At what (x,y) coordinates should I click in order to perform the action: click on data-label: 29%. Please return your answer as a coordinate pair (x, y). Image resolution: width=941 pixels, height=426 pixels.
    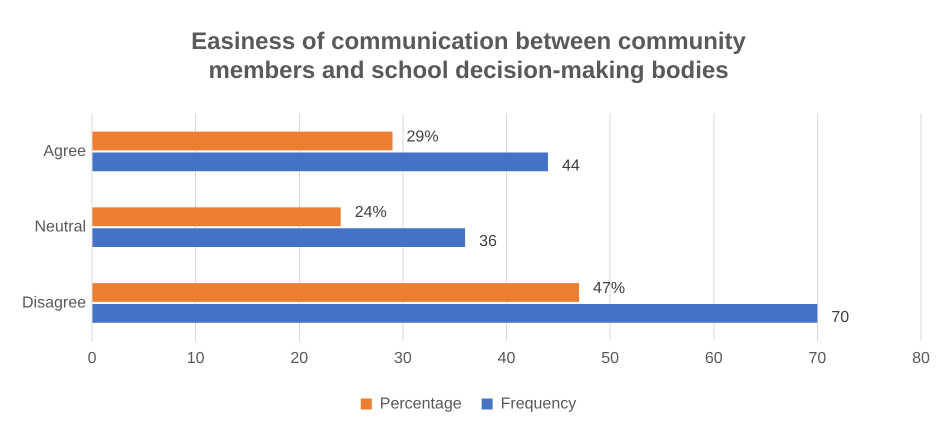
    Looking at the image, I should click on (422, 137).